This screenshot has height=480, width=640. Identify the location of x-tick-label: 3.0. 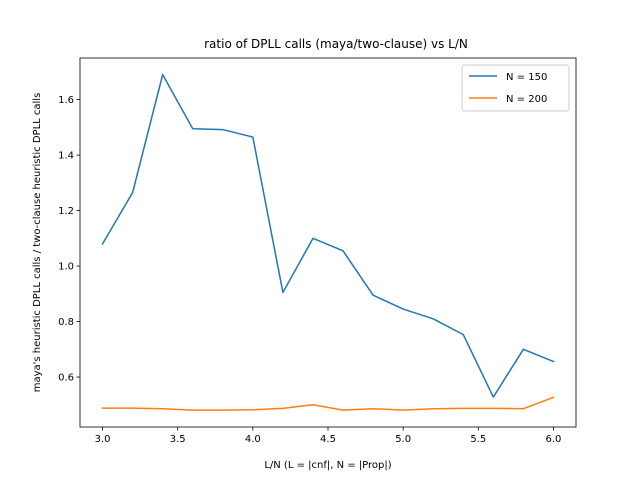
(103, 439).